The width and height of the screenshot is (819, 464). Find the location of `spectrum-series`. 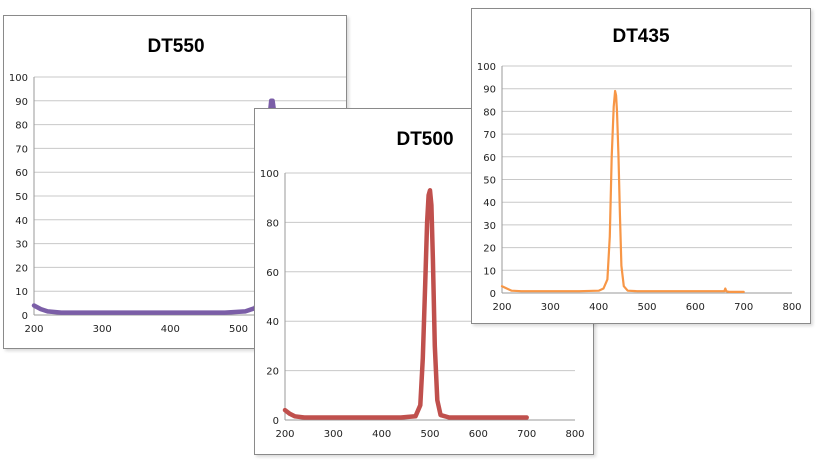

spectrum-series is located at coordinates (622, 191).